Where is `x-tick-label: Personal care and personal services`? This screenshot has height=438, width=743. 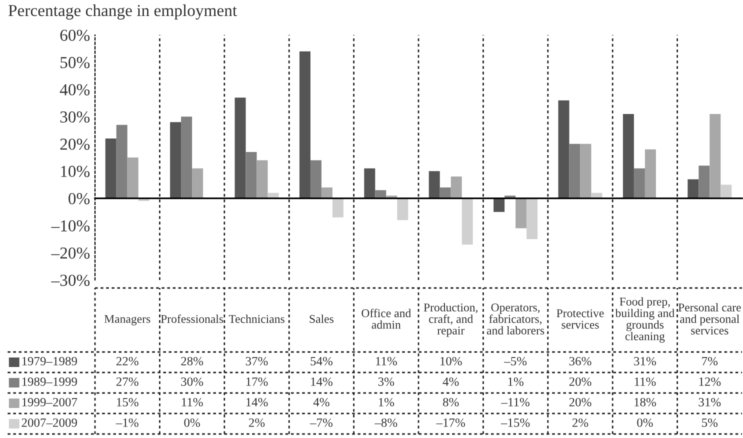
x-tick-label: Personal care and personal services is located at coordinates (709, 318).